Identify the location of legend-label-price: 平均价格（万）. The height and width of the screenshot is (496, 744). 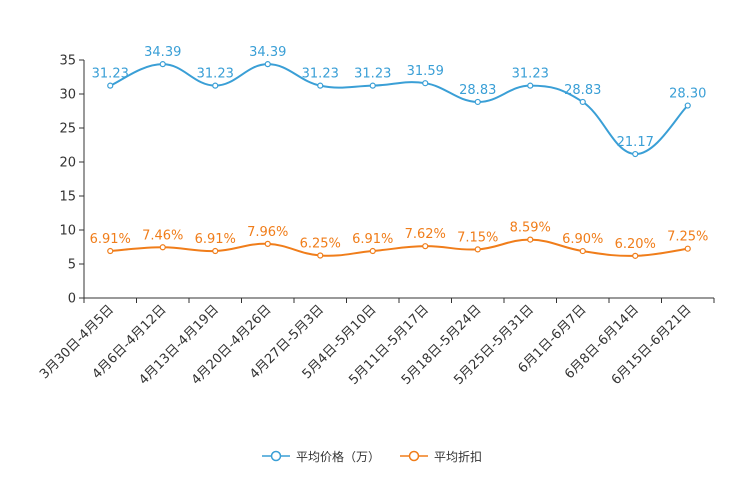
(337, 456).